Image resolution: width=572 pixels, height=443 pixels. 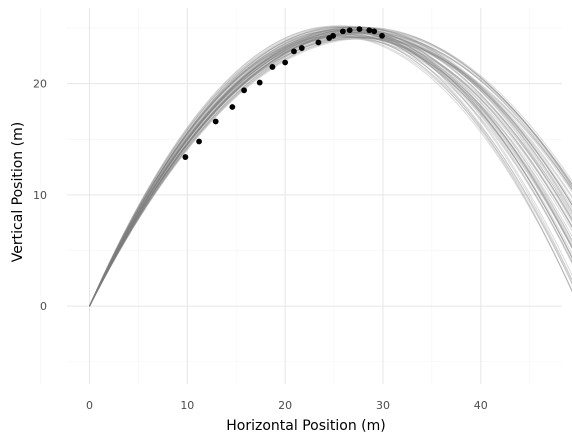 I want to click on x-axis-label: Horizontal Position (m), so click(x=305, y=426).